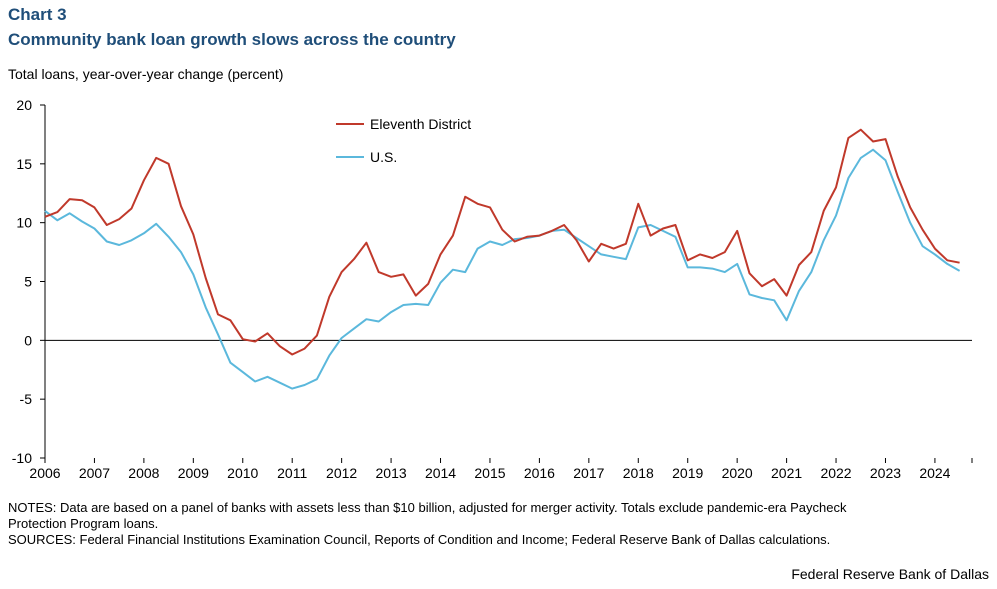  Describe the element at coordinates (420, 124) in the screenshot. I see `legend-label-eleventh-district: Eleventh District` at that location.